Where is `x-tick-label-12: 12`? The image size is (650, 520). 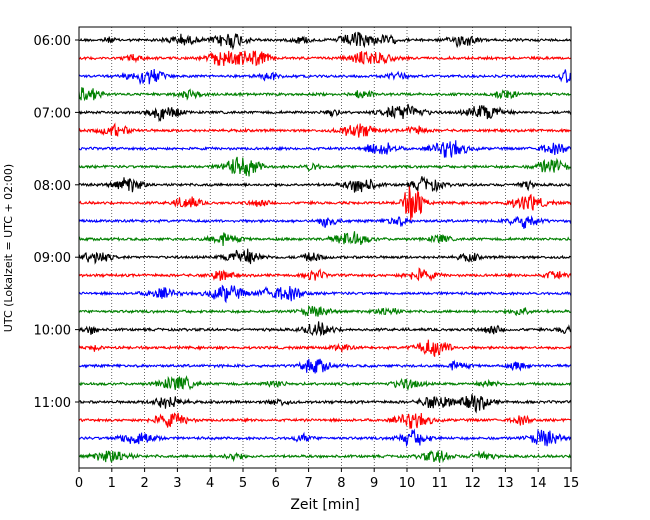 x-tick-label-12: 12 is located at coordinates (472, 483).